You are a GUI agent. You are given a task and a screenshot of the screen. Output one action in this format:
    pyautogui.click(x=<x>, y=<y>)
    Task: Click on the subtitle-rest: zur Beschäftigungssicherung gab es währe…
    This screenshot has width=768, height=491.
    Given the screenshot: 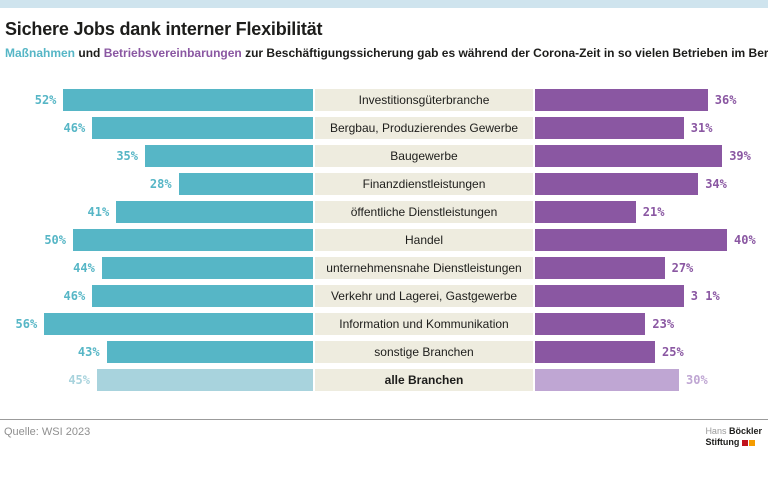 What is the action you would take?
    pyautogui.click(x=506, y=53)
    